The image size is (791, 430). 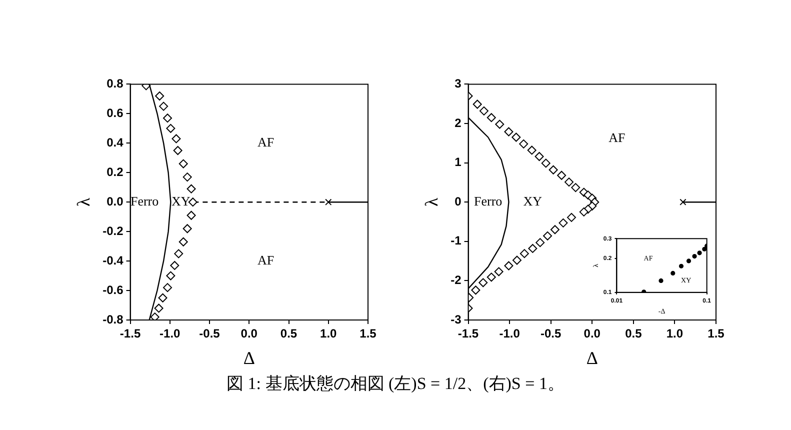 What do you see at coordinates (456, 241) in the screenshot?
I see `y-tick-label: -1` at bounding box center [456, 241].